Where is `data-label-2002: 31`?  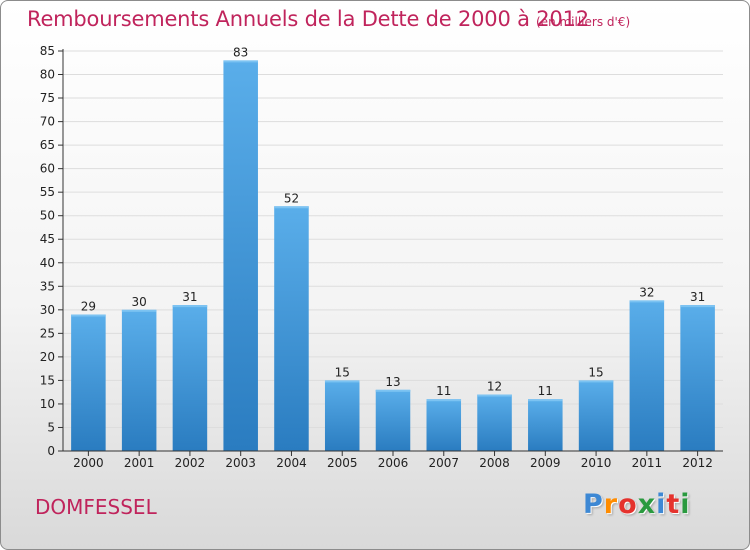 data-label-2002: 31 is located at coordinates (189, 297).